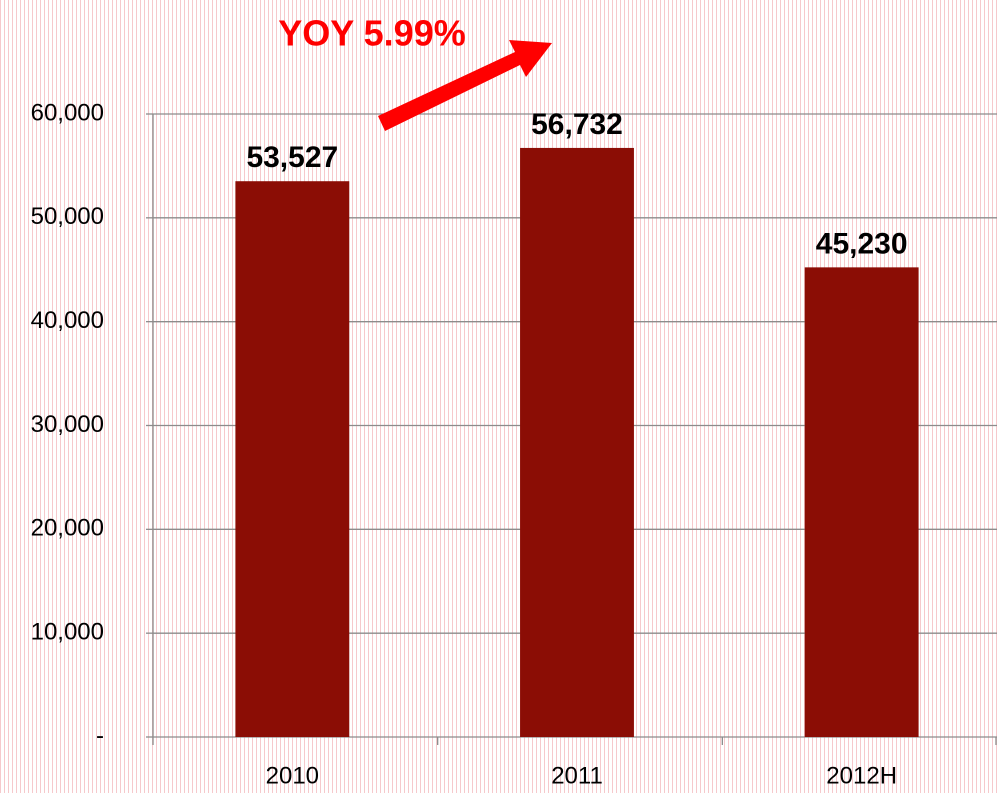 This screenshot has height=793, width=997. What do you see at coordinates (67, 112) in the screenshot?
I see `y-tick-label: 60,000` at bounding box center [67, 112].